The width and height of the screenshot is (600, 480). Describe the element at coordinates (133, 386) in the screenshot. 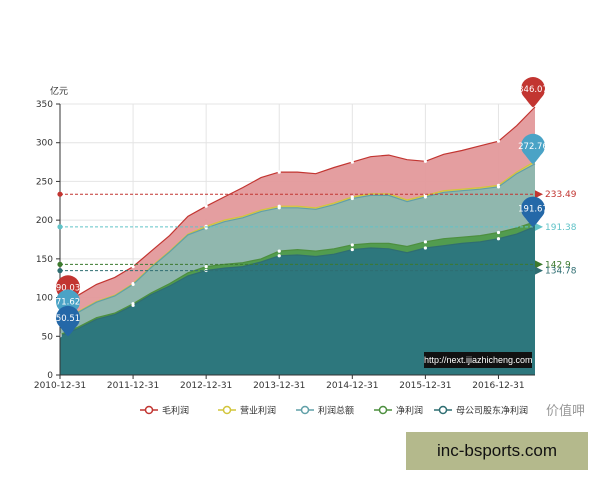

I see `x-tick-label: 2011-12-31` at that location.